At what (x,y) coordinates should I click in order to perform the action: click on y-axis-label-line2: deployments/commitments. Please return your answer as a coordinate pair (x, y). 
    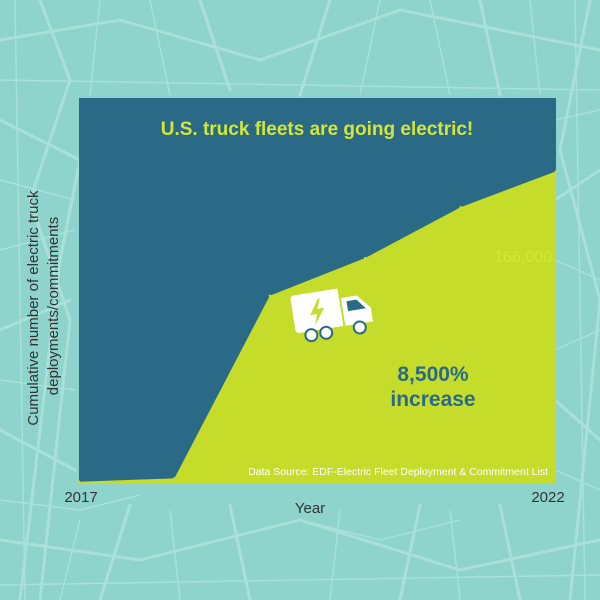
    Looking at the image, I should click on (53, 306).